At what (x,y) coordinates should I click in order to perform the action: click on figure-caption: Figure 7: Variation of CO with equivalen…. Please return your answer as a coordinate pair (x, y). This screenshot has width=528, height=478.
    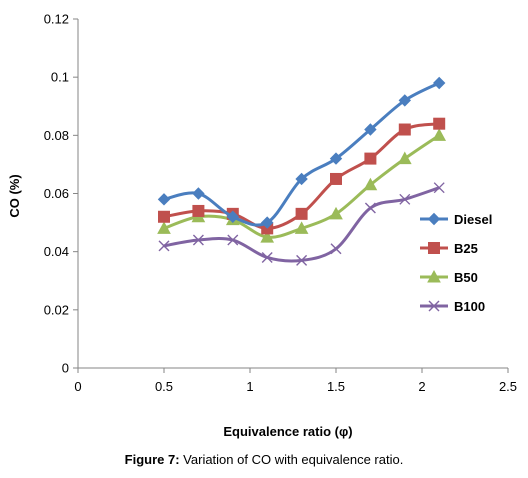
    Looking at the image, I should click on (264, 459).